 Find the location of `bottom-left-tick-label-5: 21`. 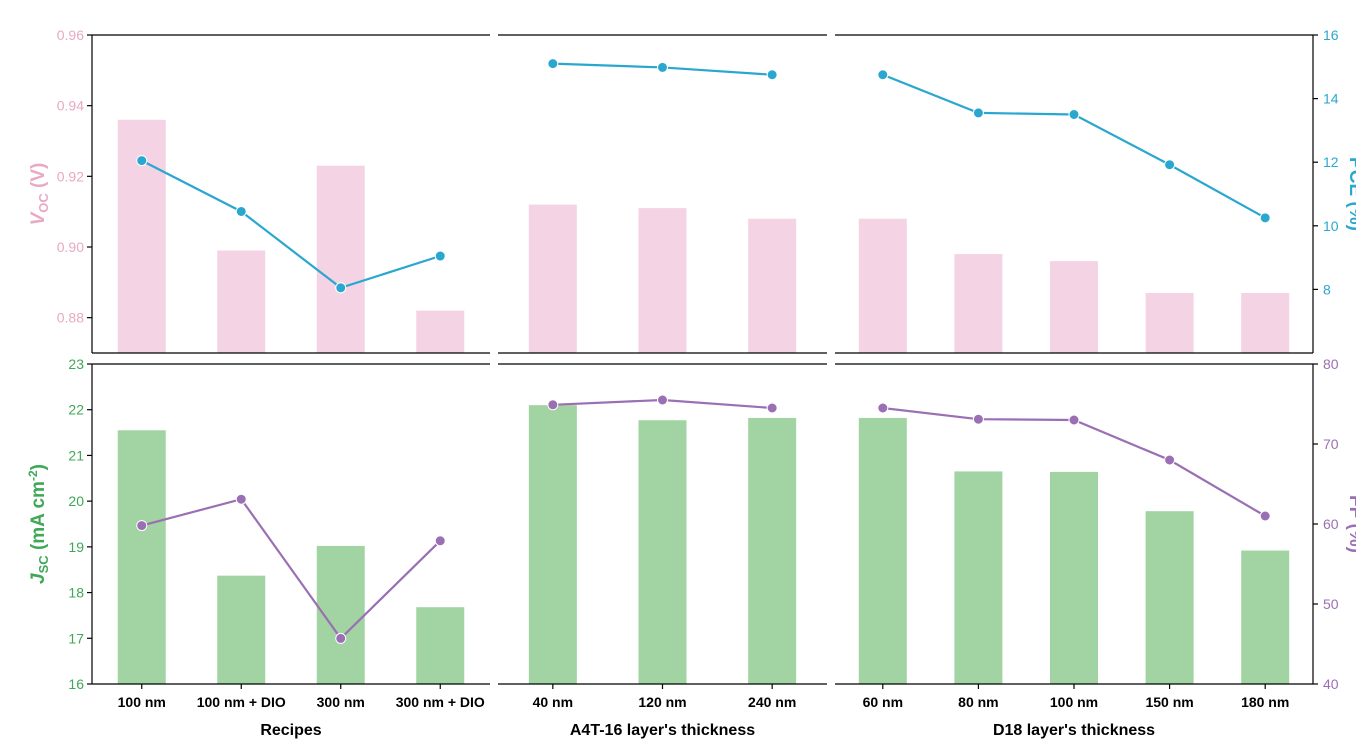

bottom-left-tick-label-5: 21 is located at coordinates (76, 455).